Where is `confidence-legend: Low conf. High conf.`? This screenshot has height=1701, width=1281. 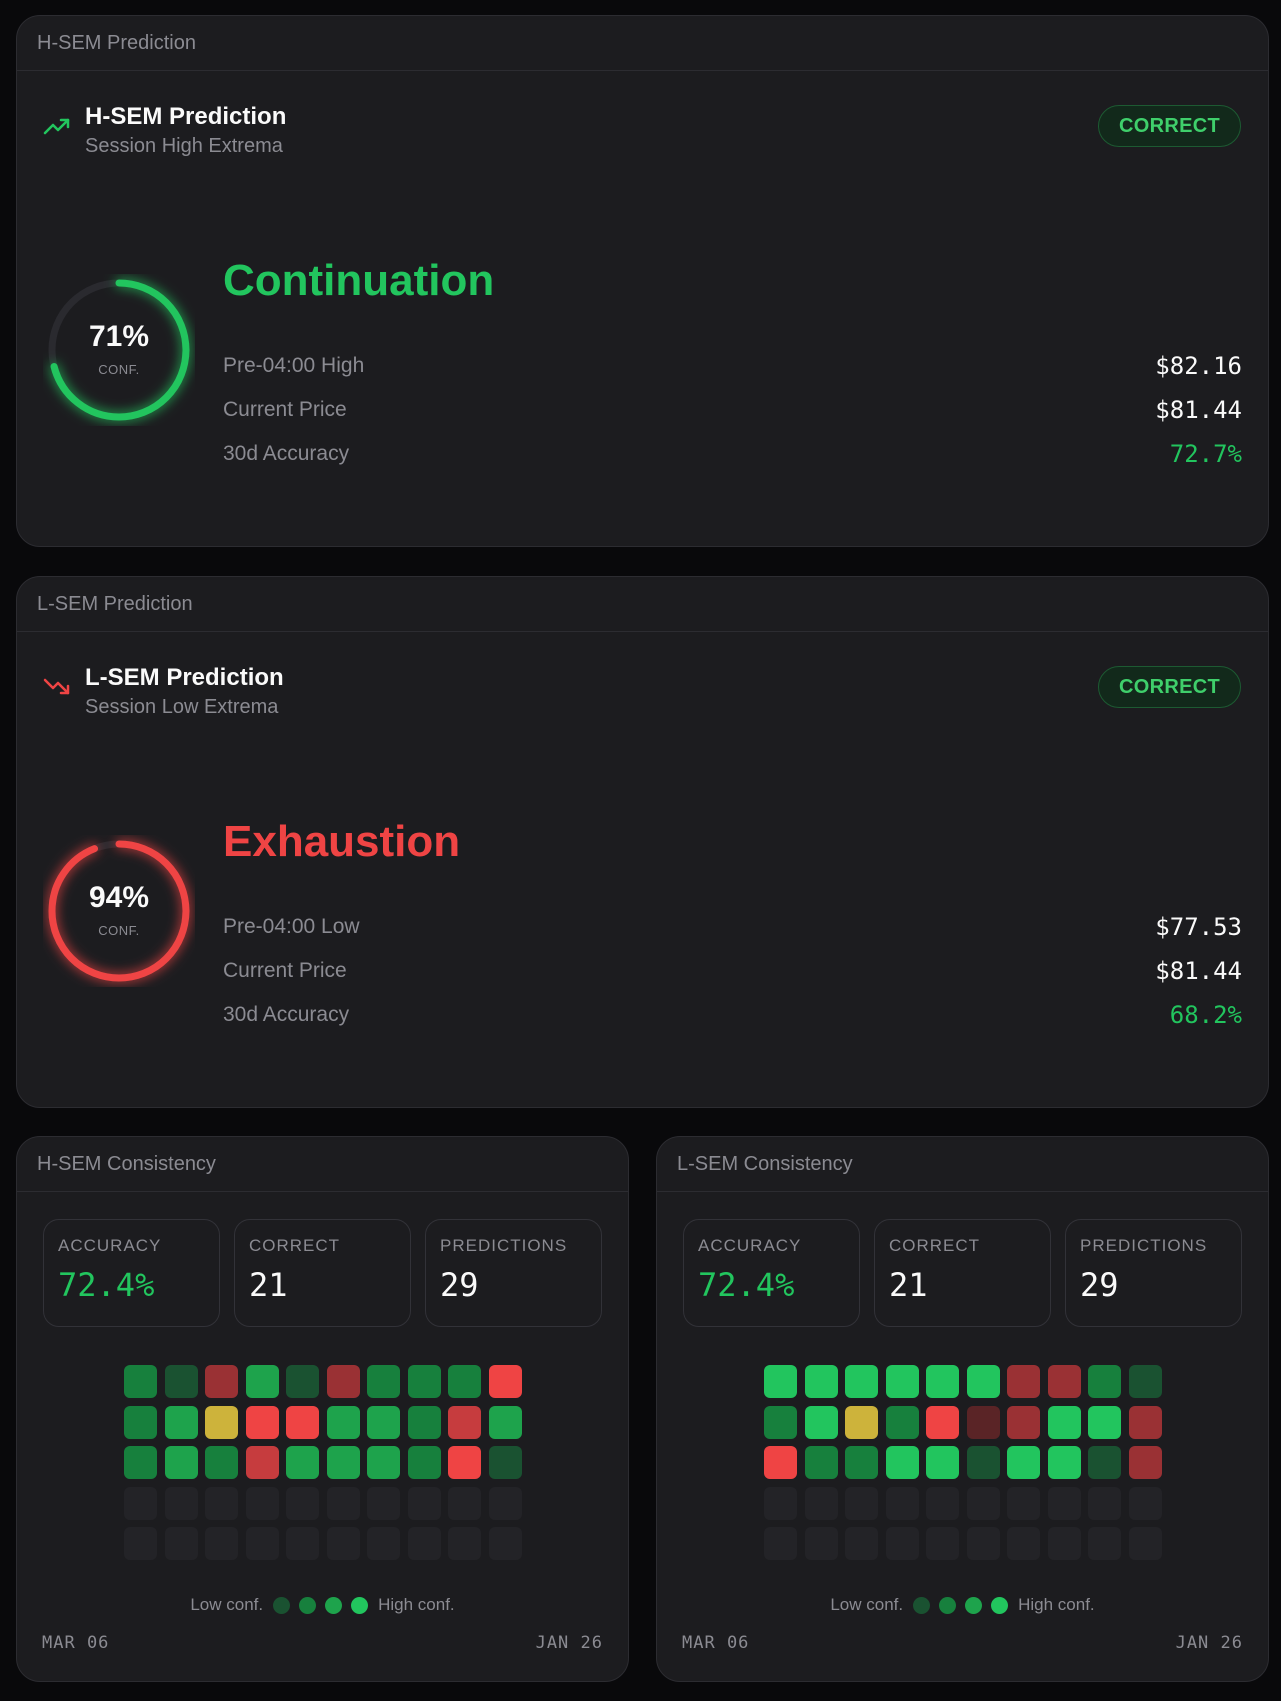
confidence-legend: Low conf. High conf. is located at coordinates (962, 1605).